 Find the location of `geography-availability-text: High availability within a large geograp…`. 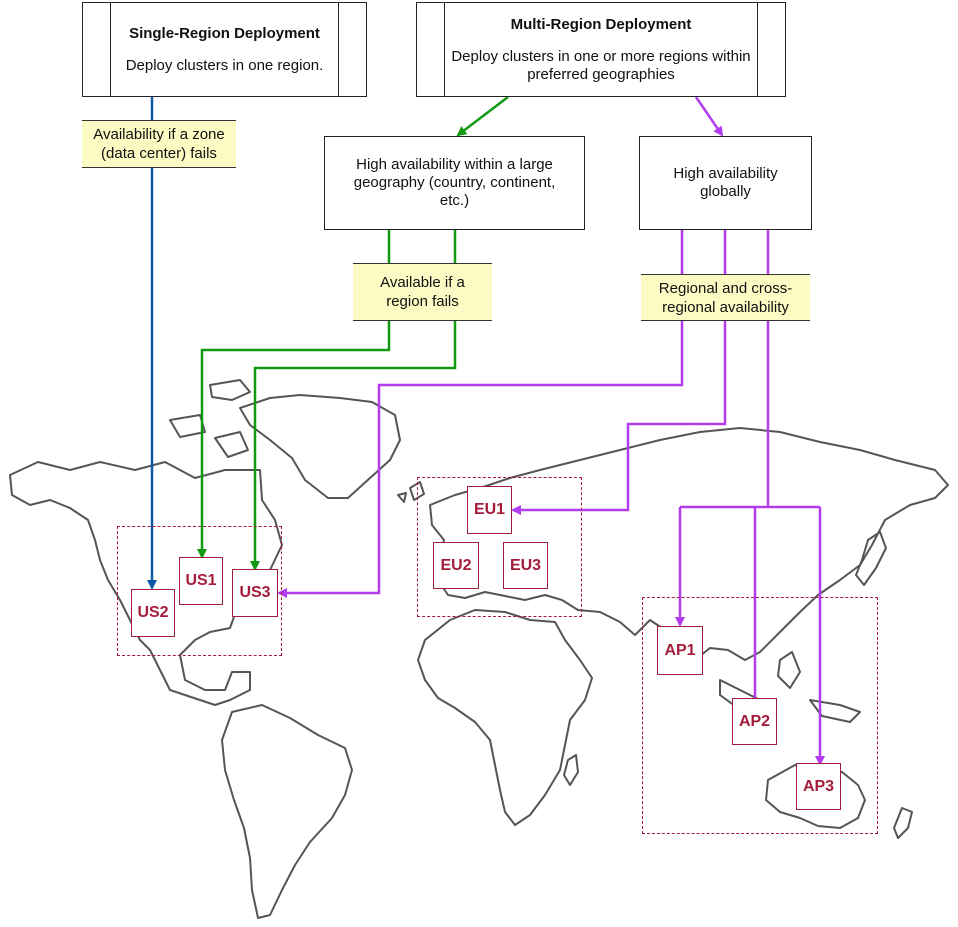

geography-availability-text: High availability within a large geograp… is located at coordinates (454, 182).